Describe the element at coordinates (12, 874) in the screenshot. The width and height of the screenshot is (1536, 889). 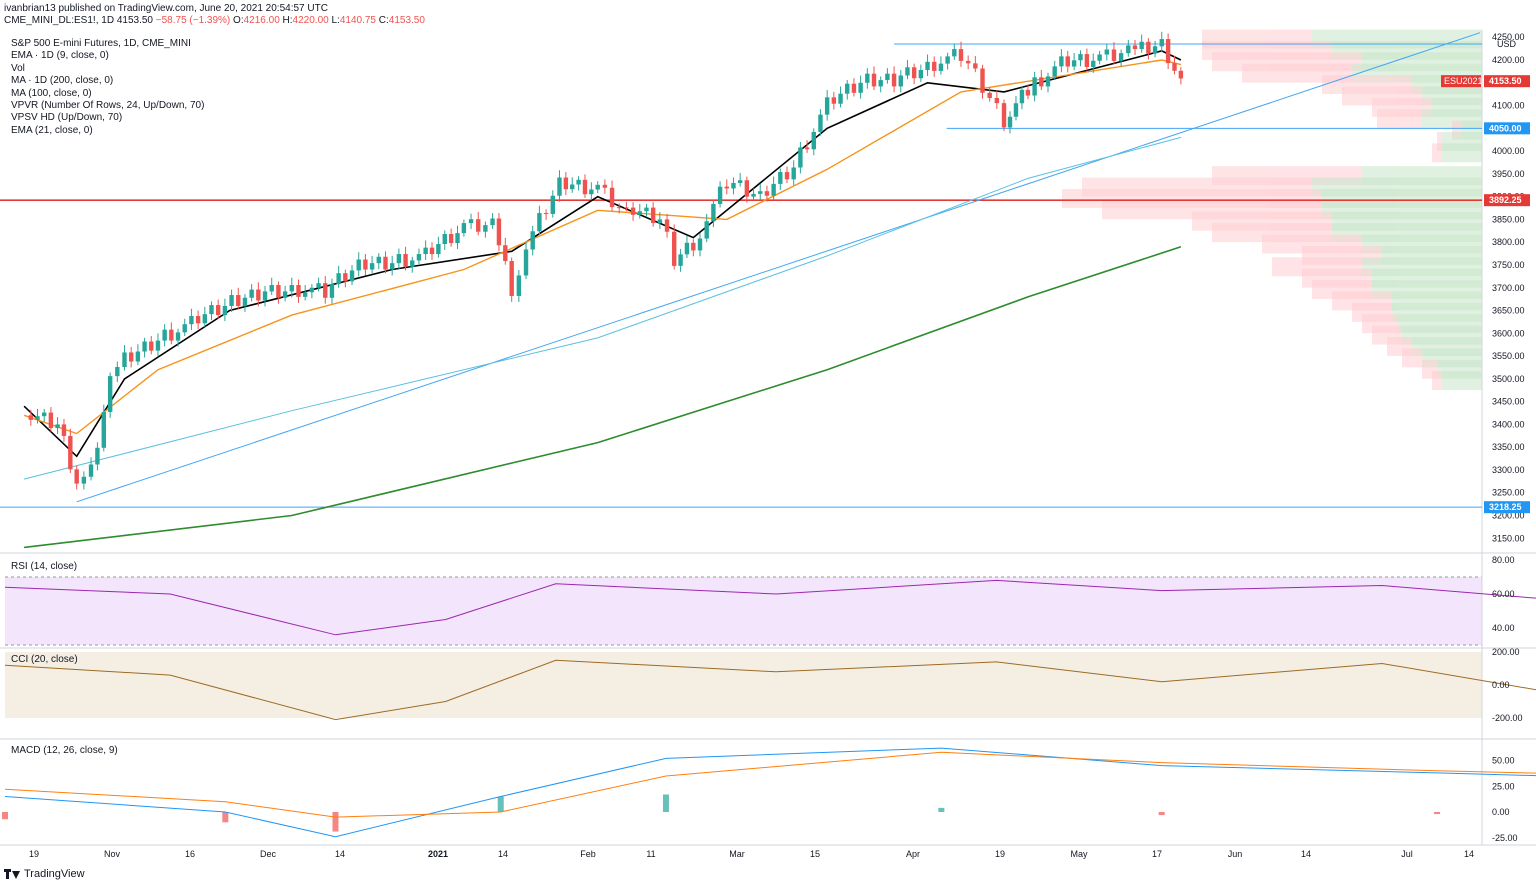
I see `tradingview-logo-icon` at that location.